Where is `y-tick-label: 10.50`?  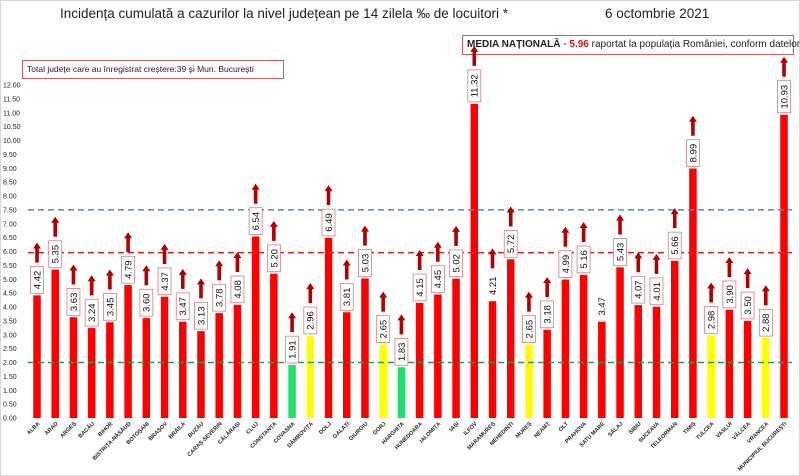
y-tick-label: 10.50 is located at coordinates (12, 127).